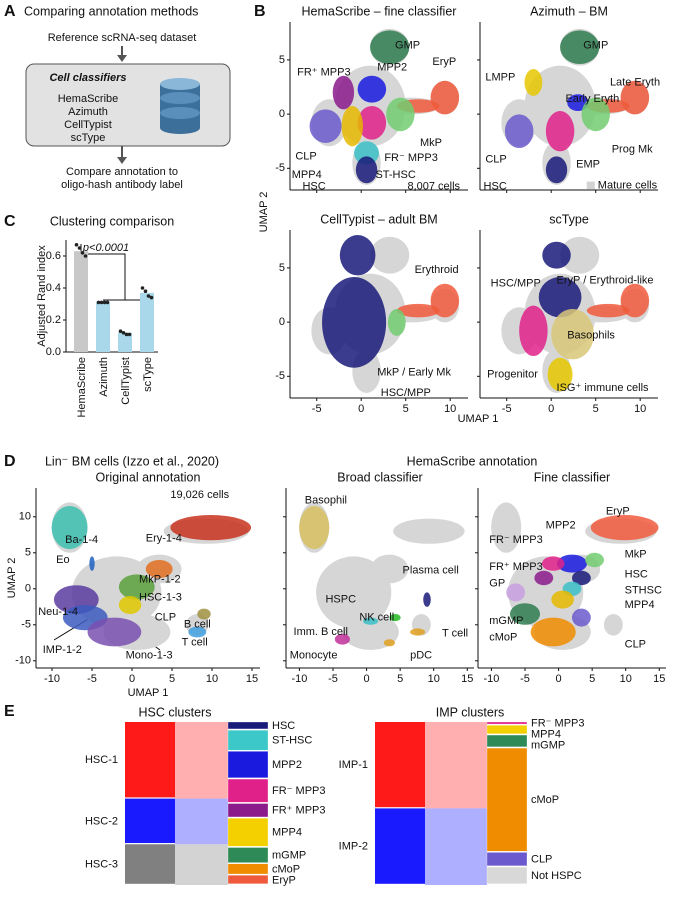 Image resolution: width=673 pixels, height=900 pixels. I want to click on target-label: cMoP, so click(545, 800).